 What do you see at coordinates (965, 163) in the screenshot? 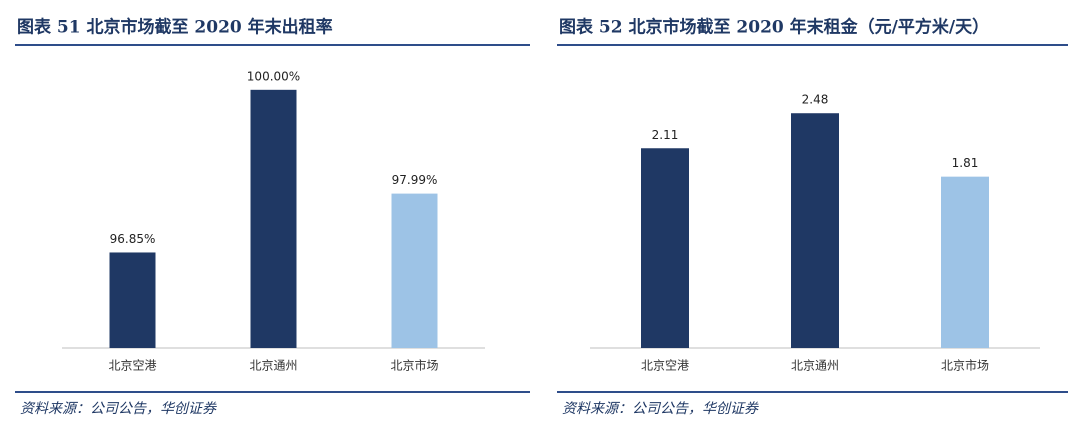
I see `data-label: 1.81` at bounding box center [965, 163].